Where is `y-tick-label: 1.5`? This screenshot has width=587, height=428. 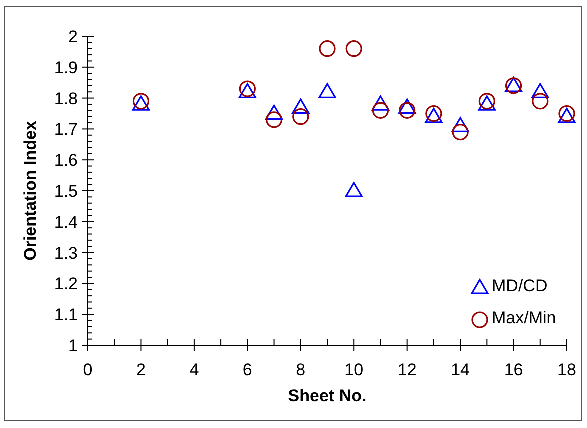 y-tick-label: 1.5 is located at coordinates (66, 191).